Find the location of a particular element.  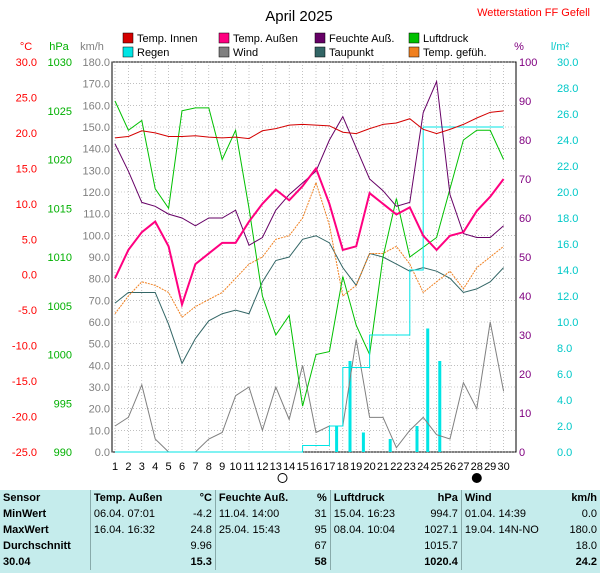

stats-feuchte-value: 58 is located at coordinates (320, 562).